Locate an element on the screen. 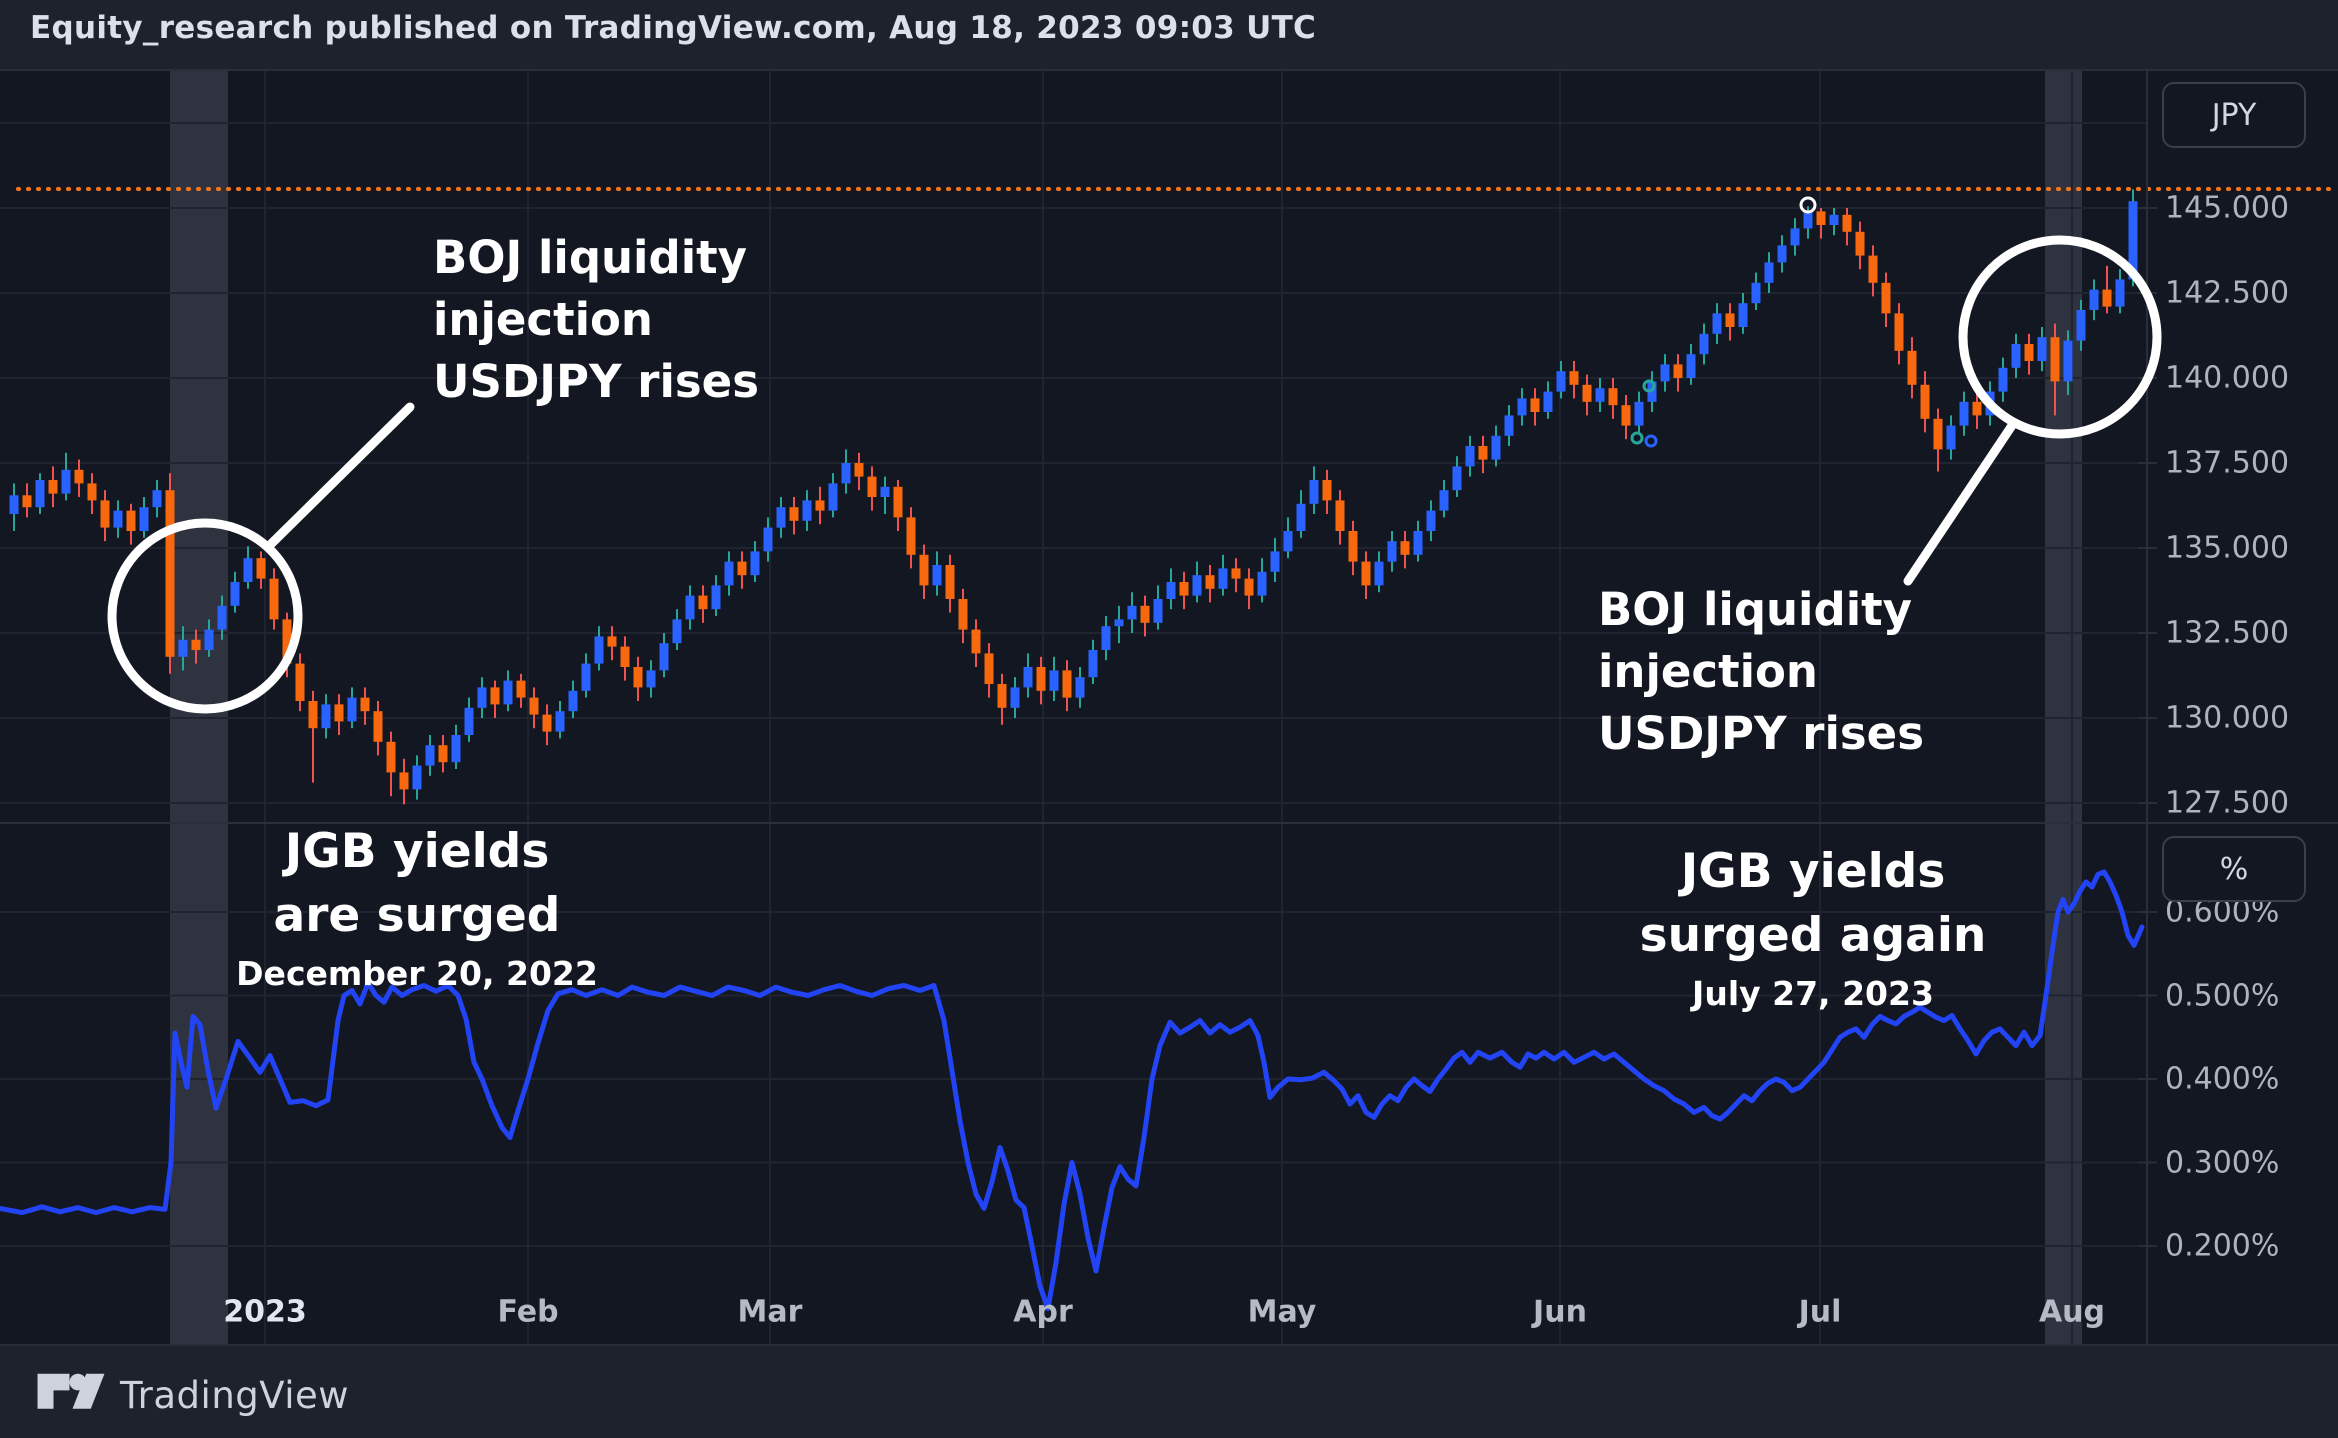 This screenshot has width=2338, height=1438. annotation-connector is located at coordinates (1960, 502).